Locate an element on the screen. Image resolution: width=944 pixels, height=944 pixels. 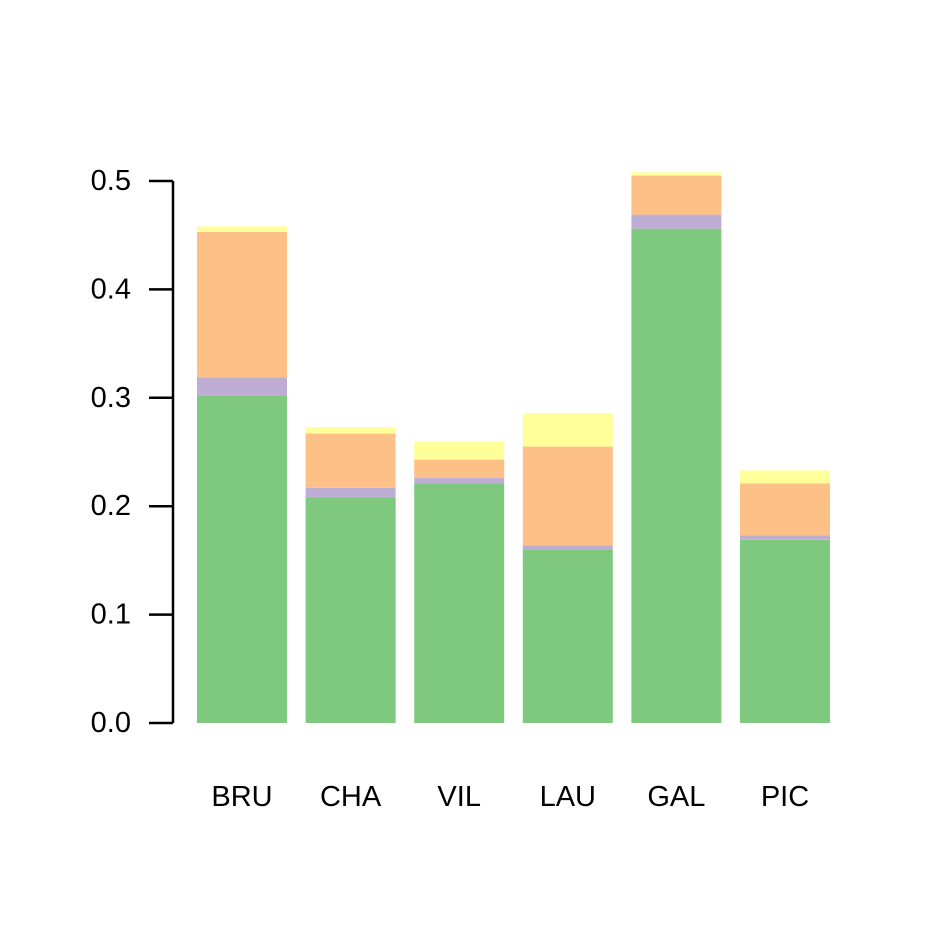
x-category-label: VIL is located at coordinates (459, 797).